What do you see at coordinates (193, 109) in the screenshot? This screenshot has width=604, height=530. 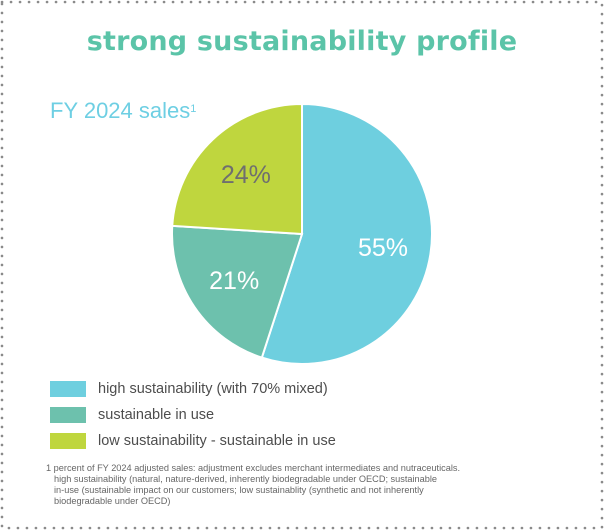 I see `subtitle-footnote-marker: 1` at bounding box center [193, 109].